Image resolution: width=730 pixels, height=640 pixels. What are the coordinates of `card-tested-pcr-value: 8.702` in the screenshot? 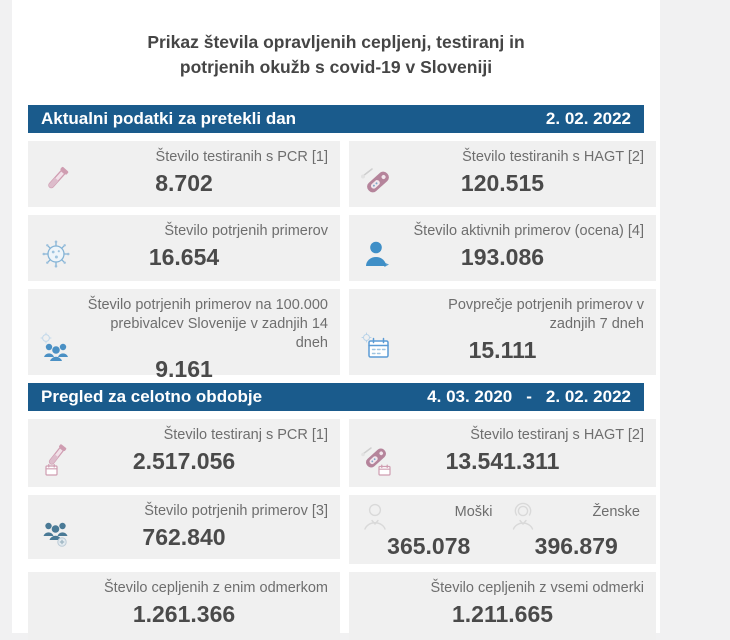 It's located at (184, 183).